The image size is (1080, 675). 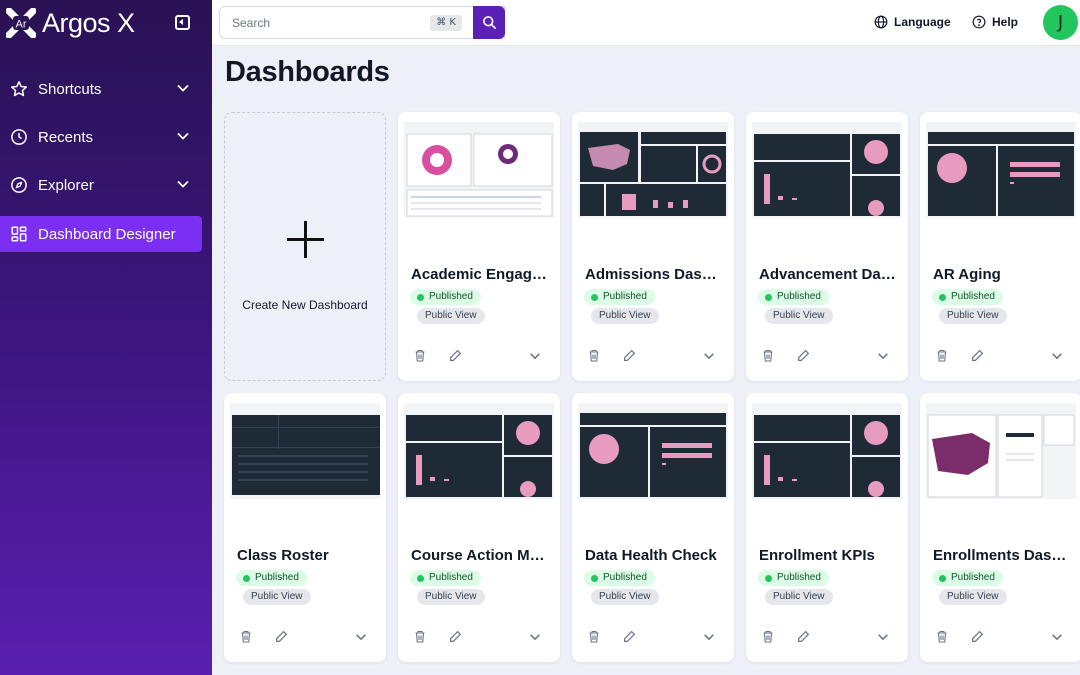 I want to click on sidebar-item-shortcuts: Shortcuts, so click(x=101, y=89).